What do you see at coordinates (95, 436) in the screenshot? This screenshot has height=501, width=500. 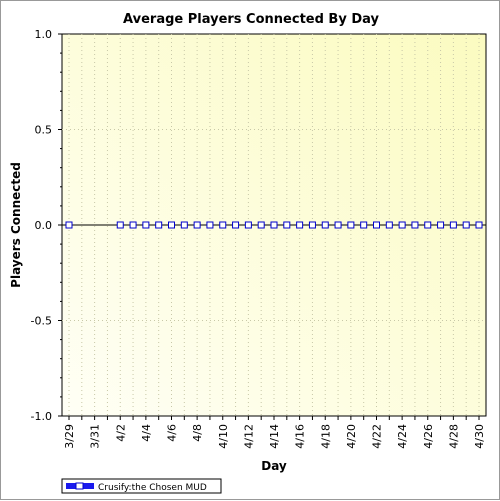 I see `x-tick-label: 3/31` at bounding box center [95, 436].